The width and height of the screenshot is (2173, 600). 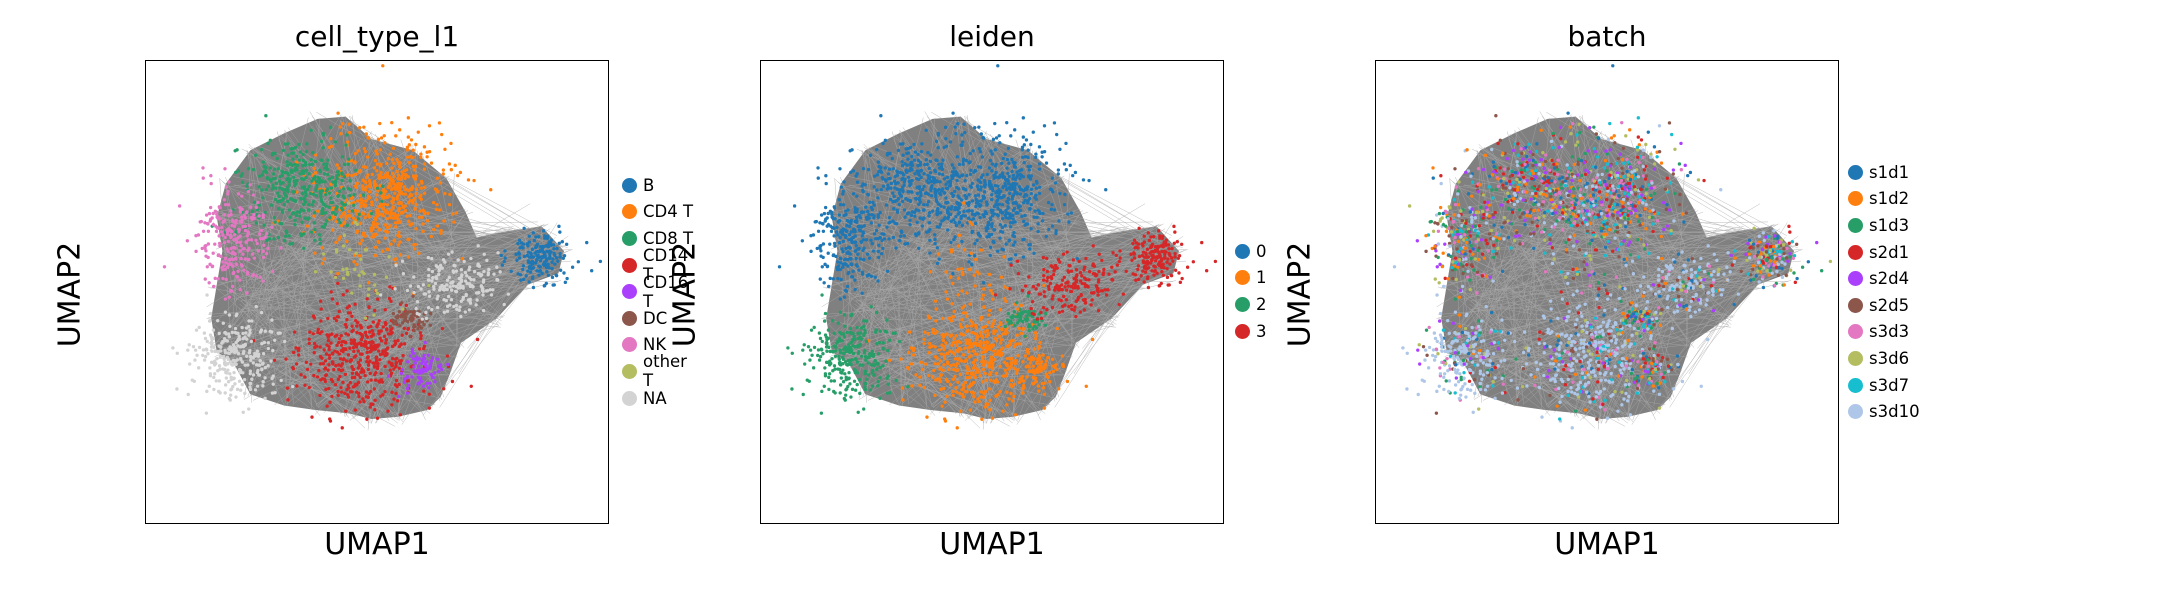 I want to click on scatter-svg, so click(x=997, y=247).